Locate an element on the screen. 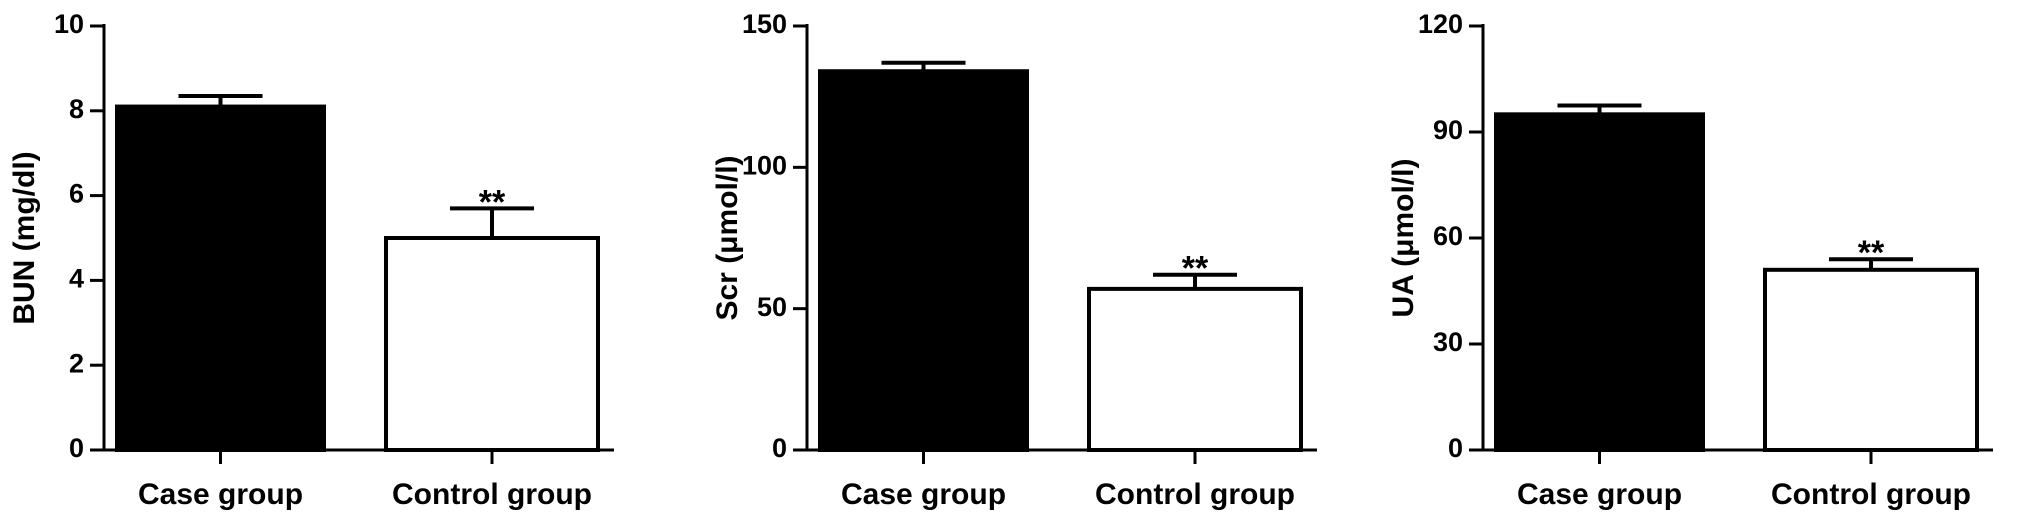 The height and width of the screenshot is (528, 2031). y-axis-label: Scr (μmol/l) is located at coordinates (727, 237).